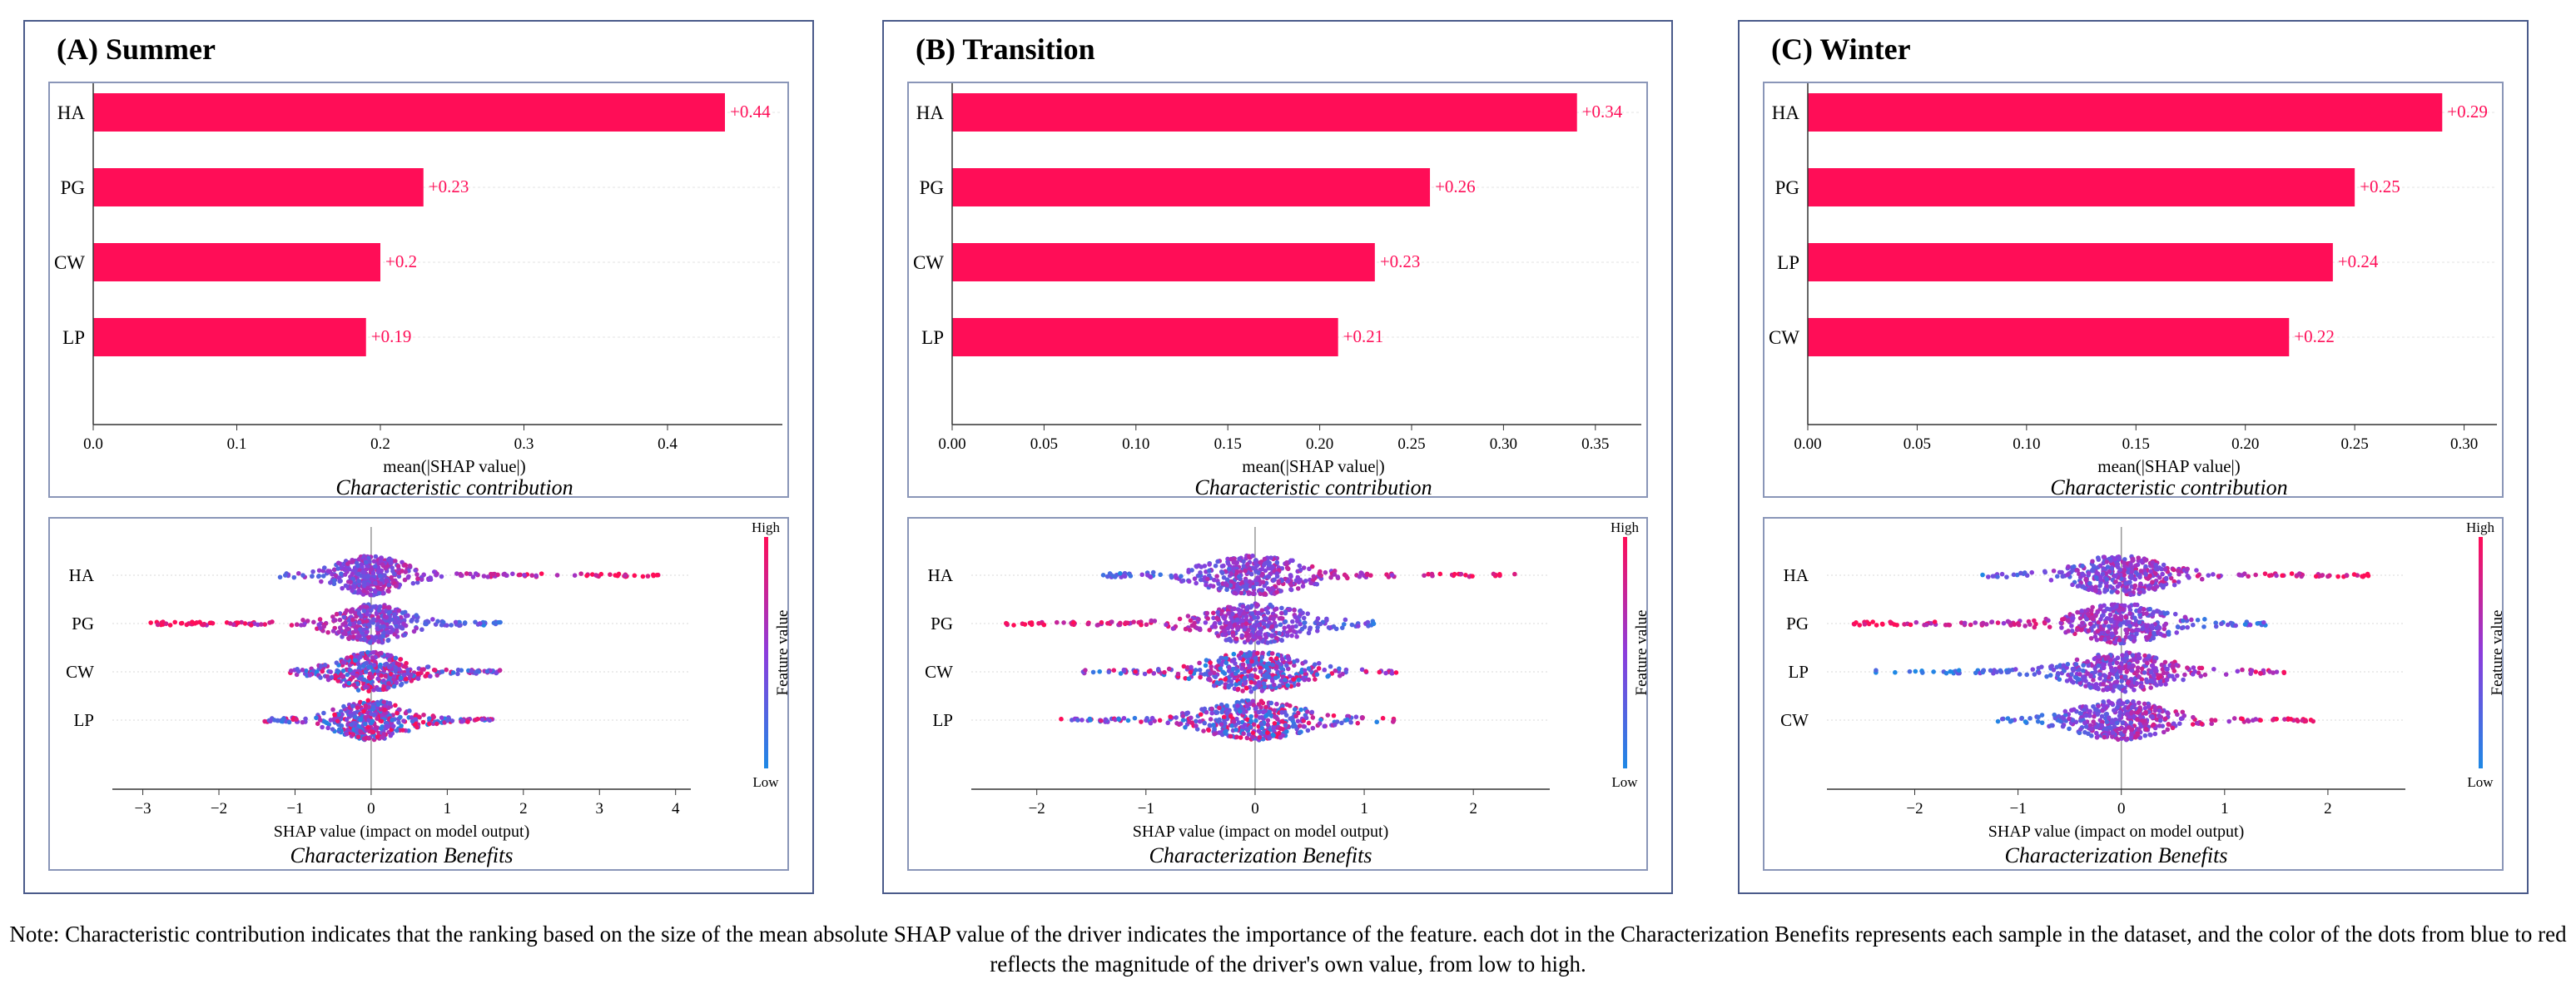  I want to click on chart-caption: Characteristic contribution, so click(1313, 487).